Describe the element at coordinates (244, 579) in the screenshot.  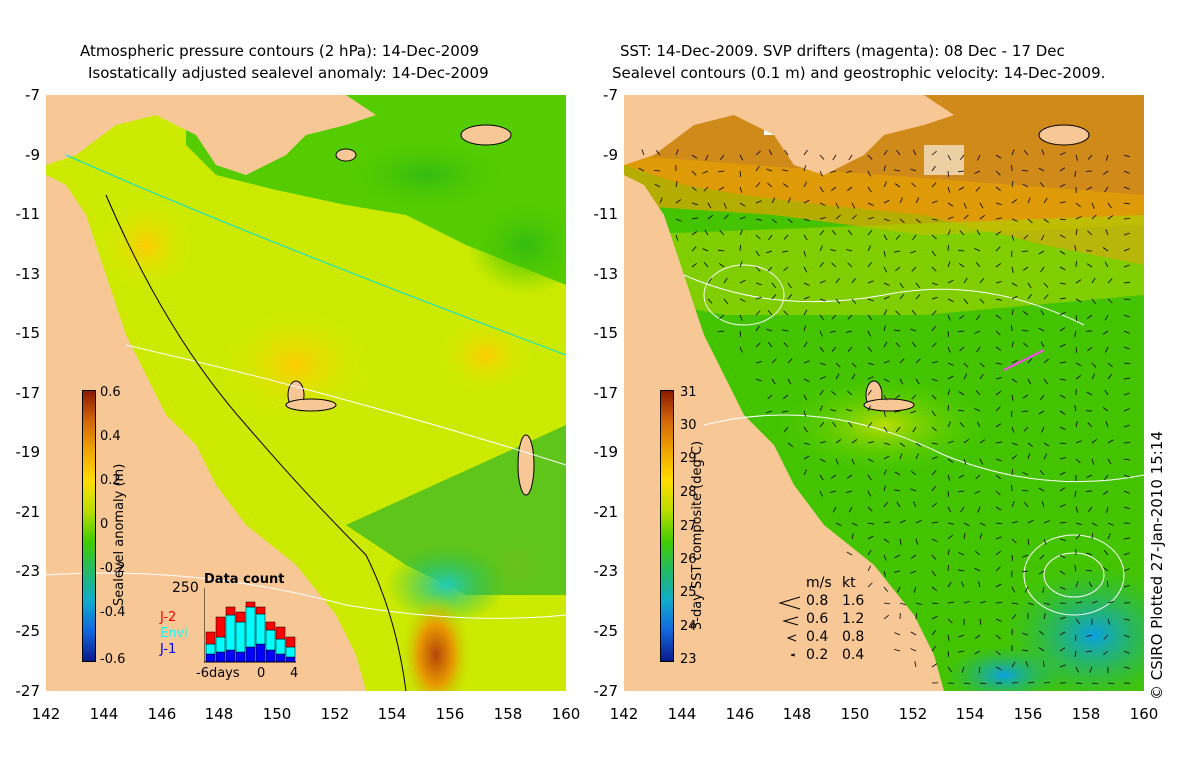
I see `data-count-title: Data count` at that location.